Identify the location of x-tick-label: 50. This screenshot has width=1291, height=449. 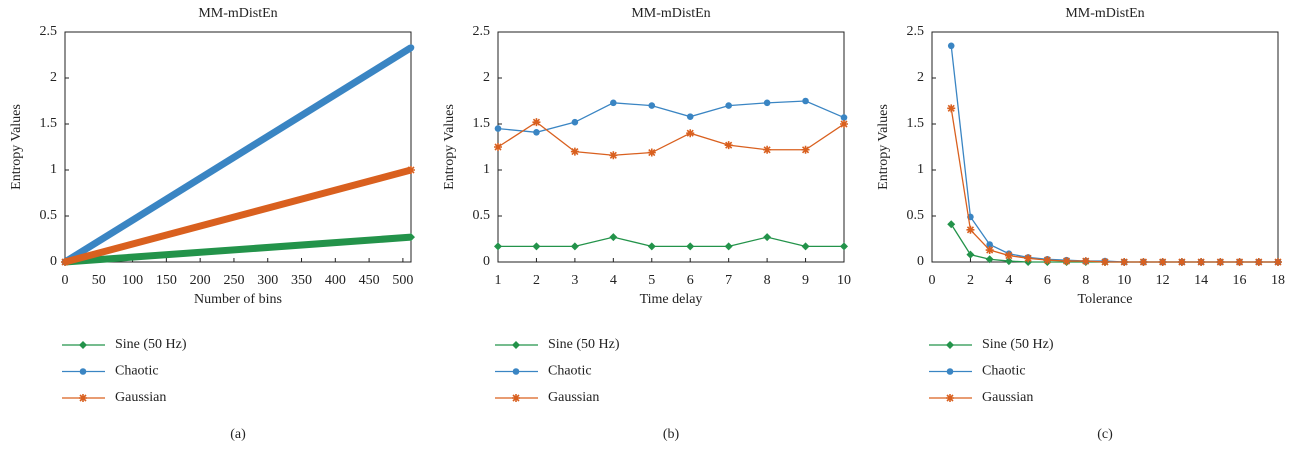
(99, 280).